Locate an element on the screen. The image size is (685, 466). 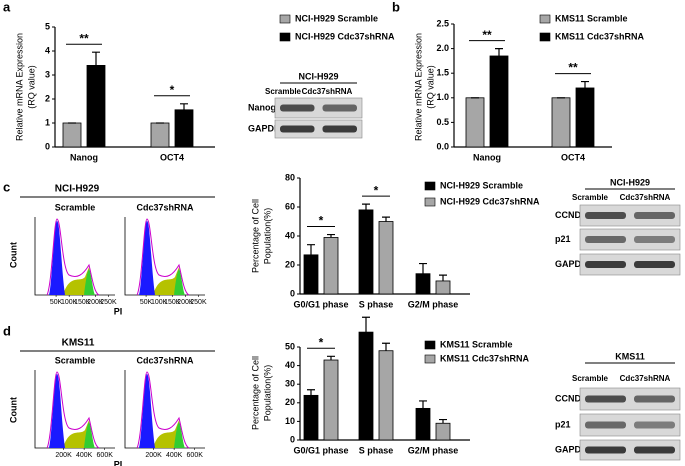
legend-label: NCI-H929 Cdc37shRNA is located at coordinates (345, 36).